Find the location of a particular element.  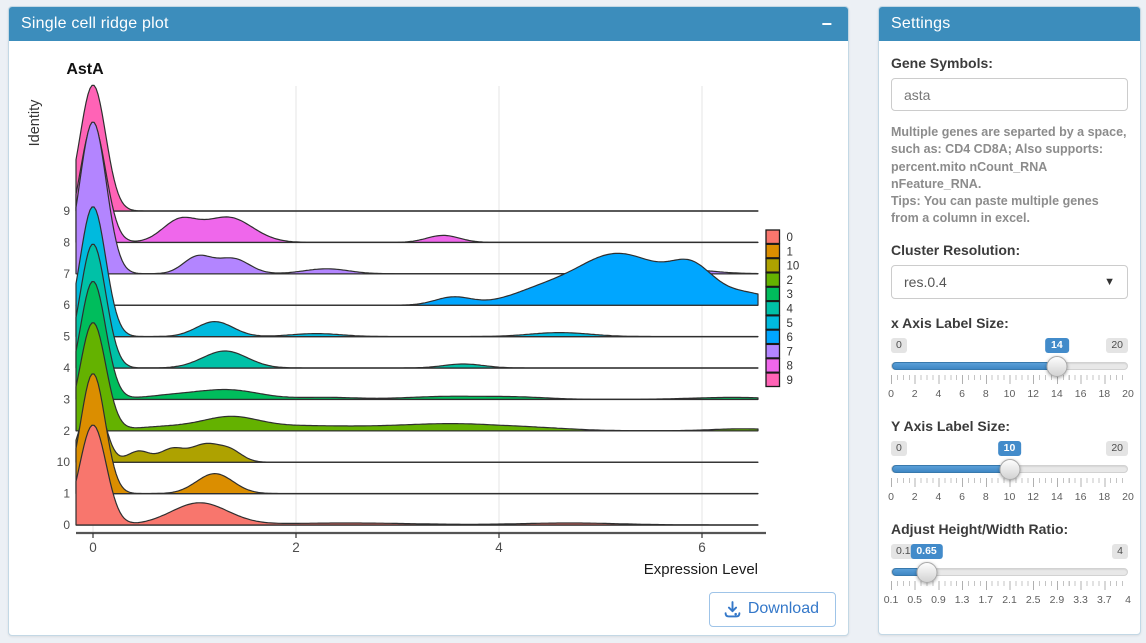

y-tick-label: 7 is located at coordinates (66, 274).